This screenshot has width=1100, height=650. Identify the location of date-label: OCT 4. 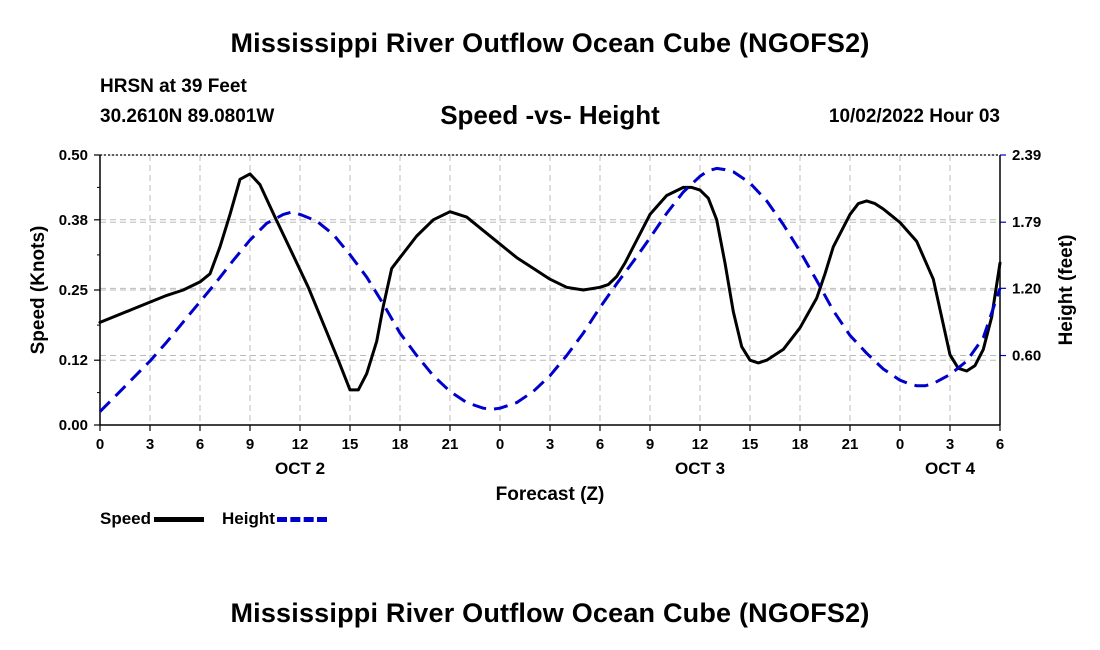
(950, 468).